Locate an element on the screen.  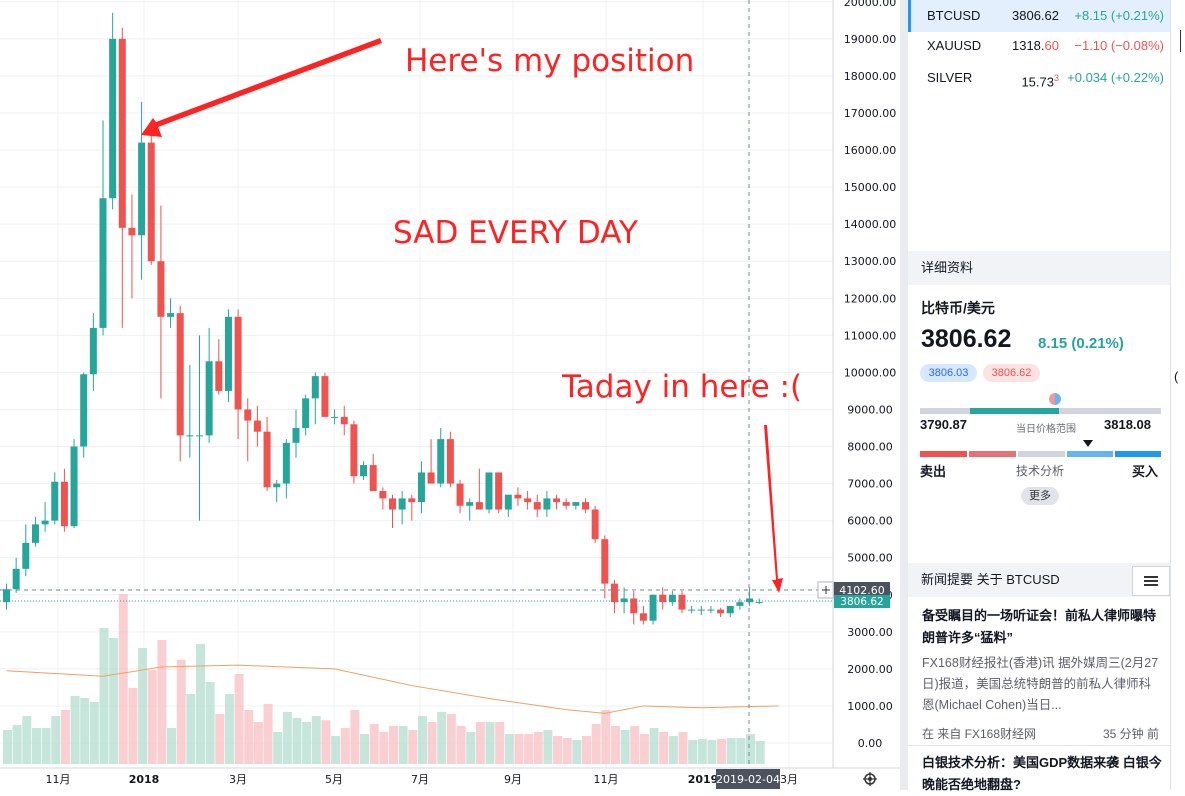
crosshair-plus-icon is located at coordinates (826, 590).